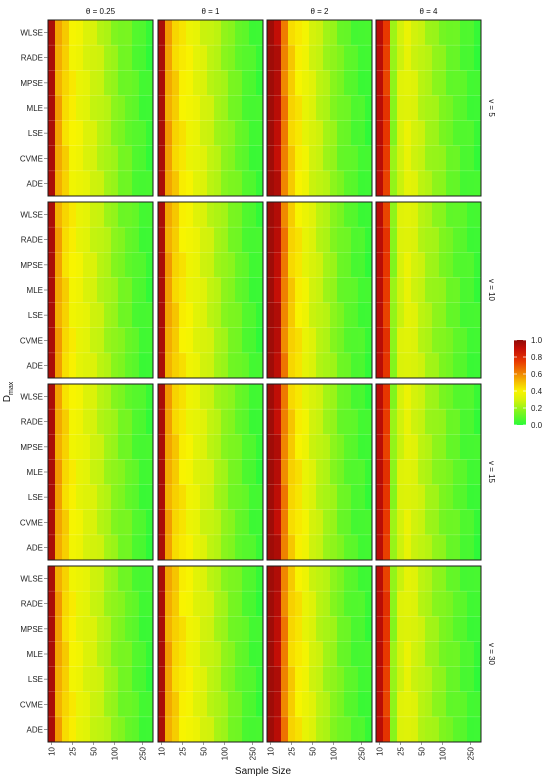  What do you see at coordinates (428, 472) in the screenshot?
I see `panel-border` at bounding box center [428, 472].